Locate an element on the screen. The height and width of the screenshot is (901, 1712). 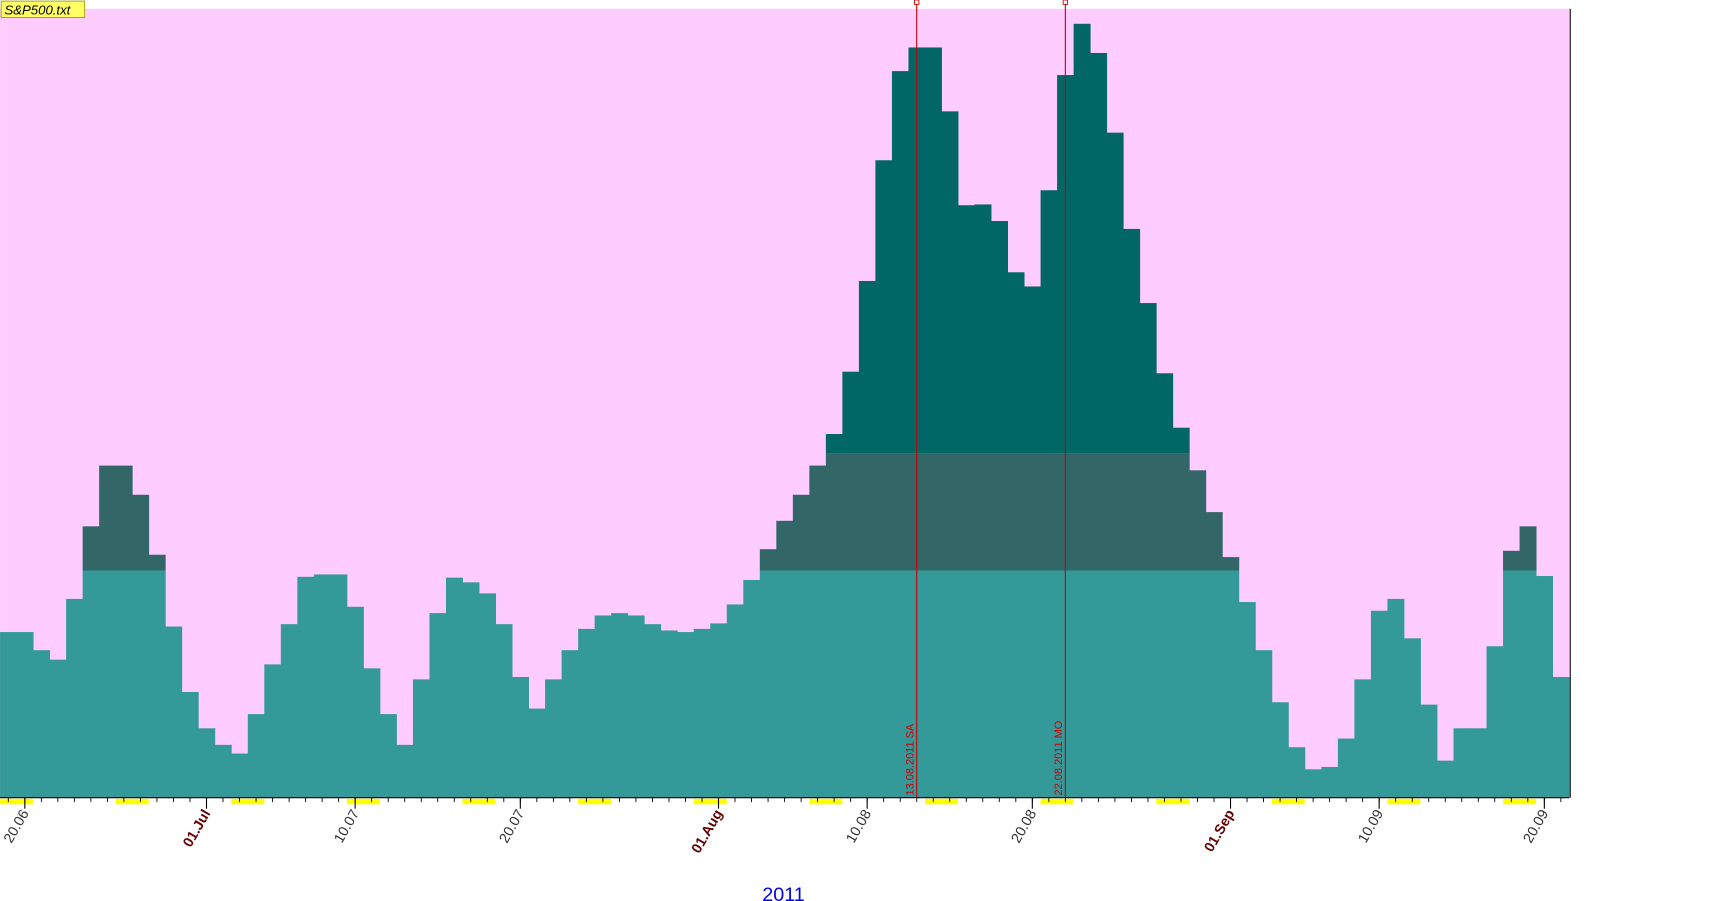
x-tick-label: 01.Jul is located at coordinates (197, 828).